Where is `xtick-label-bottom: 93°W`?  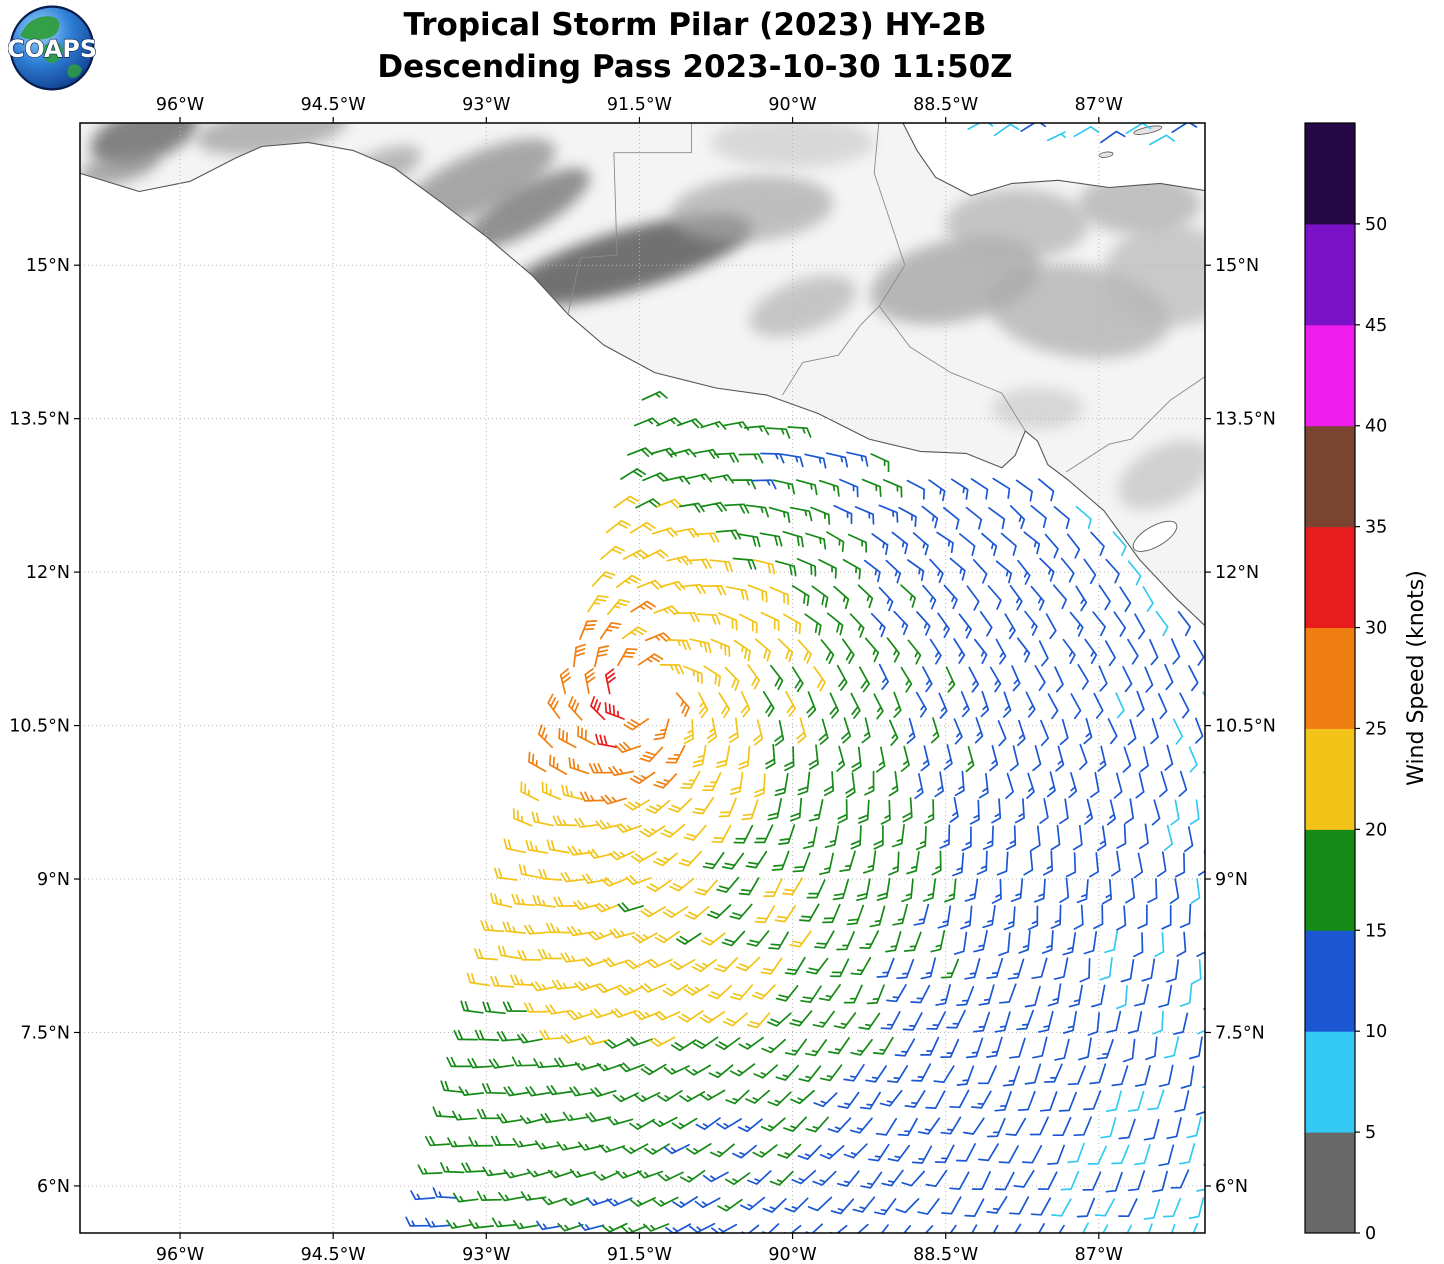
xtick-label-bottom: 93°W is located at coordinates (486, 1254).